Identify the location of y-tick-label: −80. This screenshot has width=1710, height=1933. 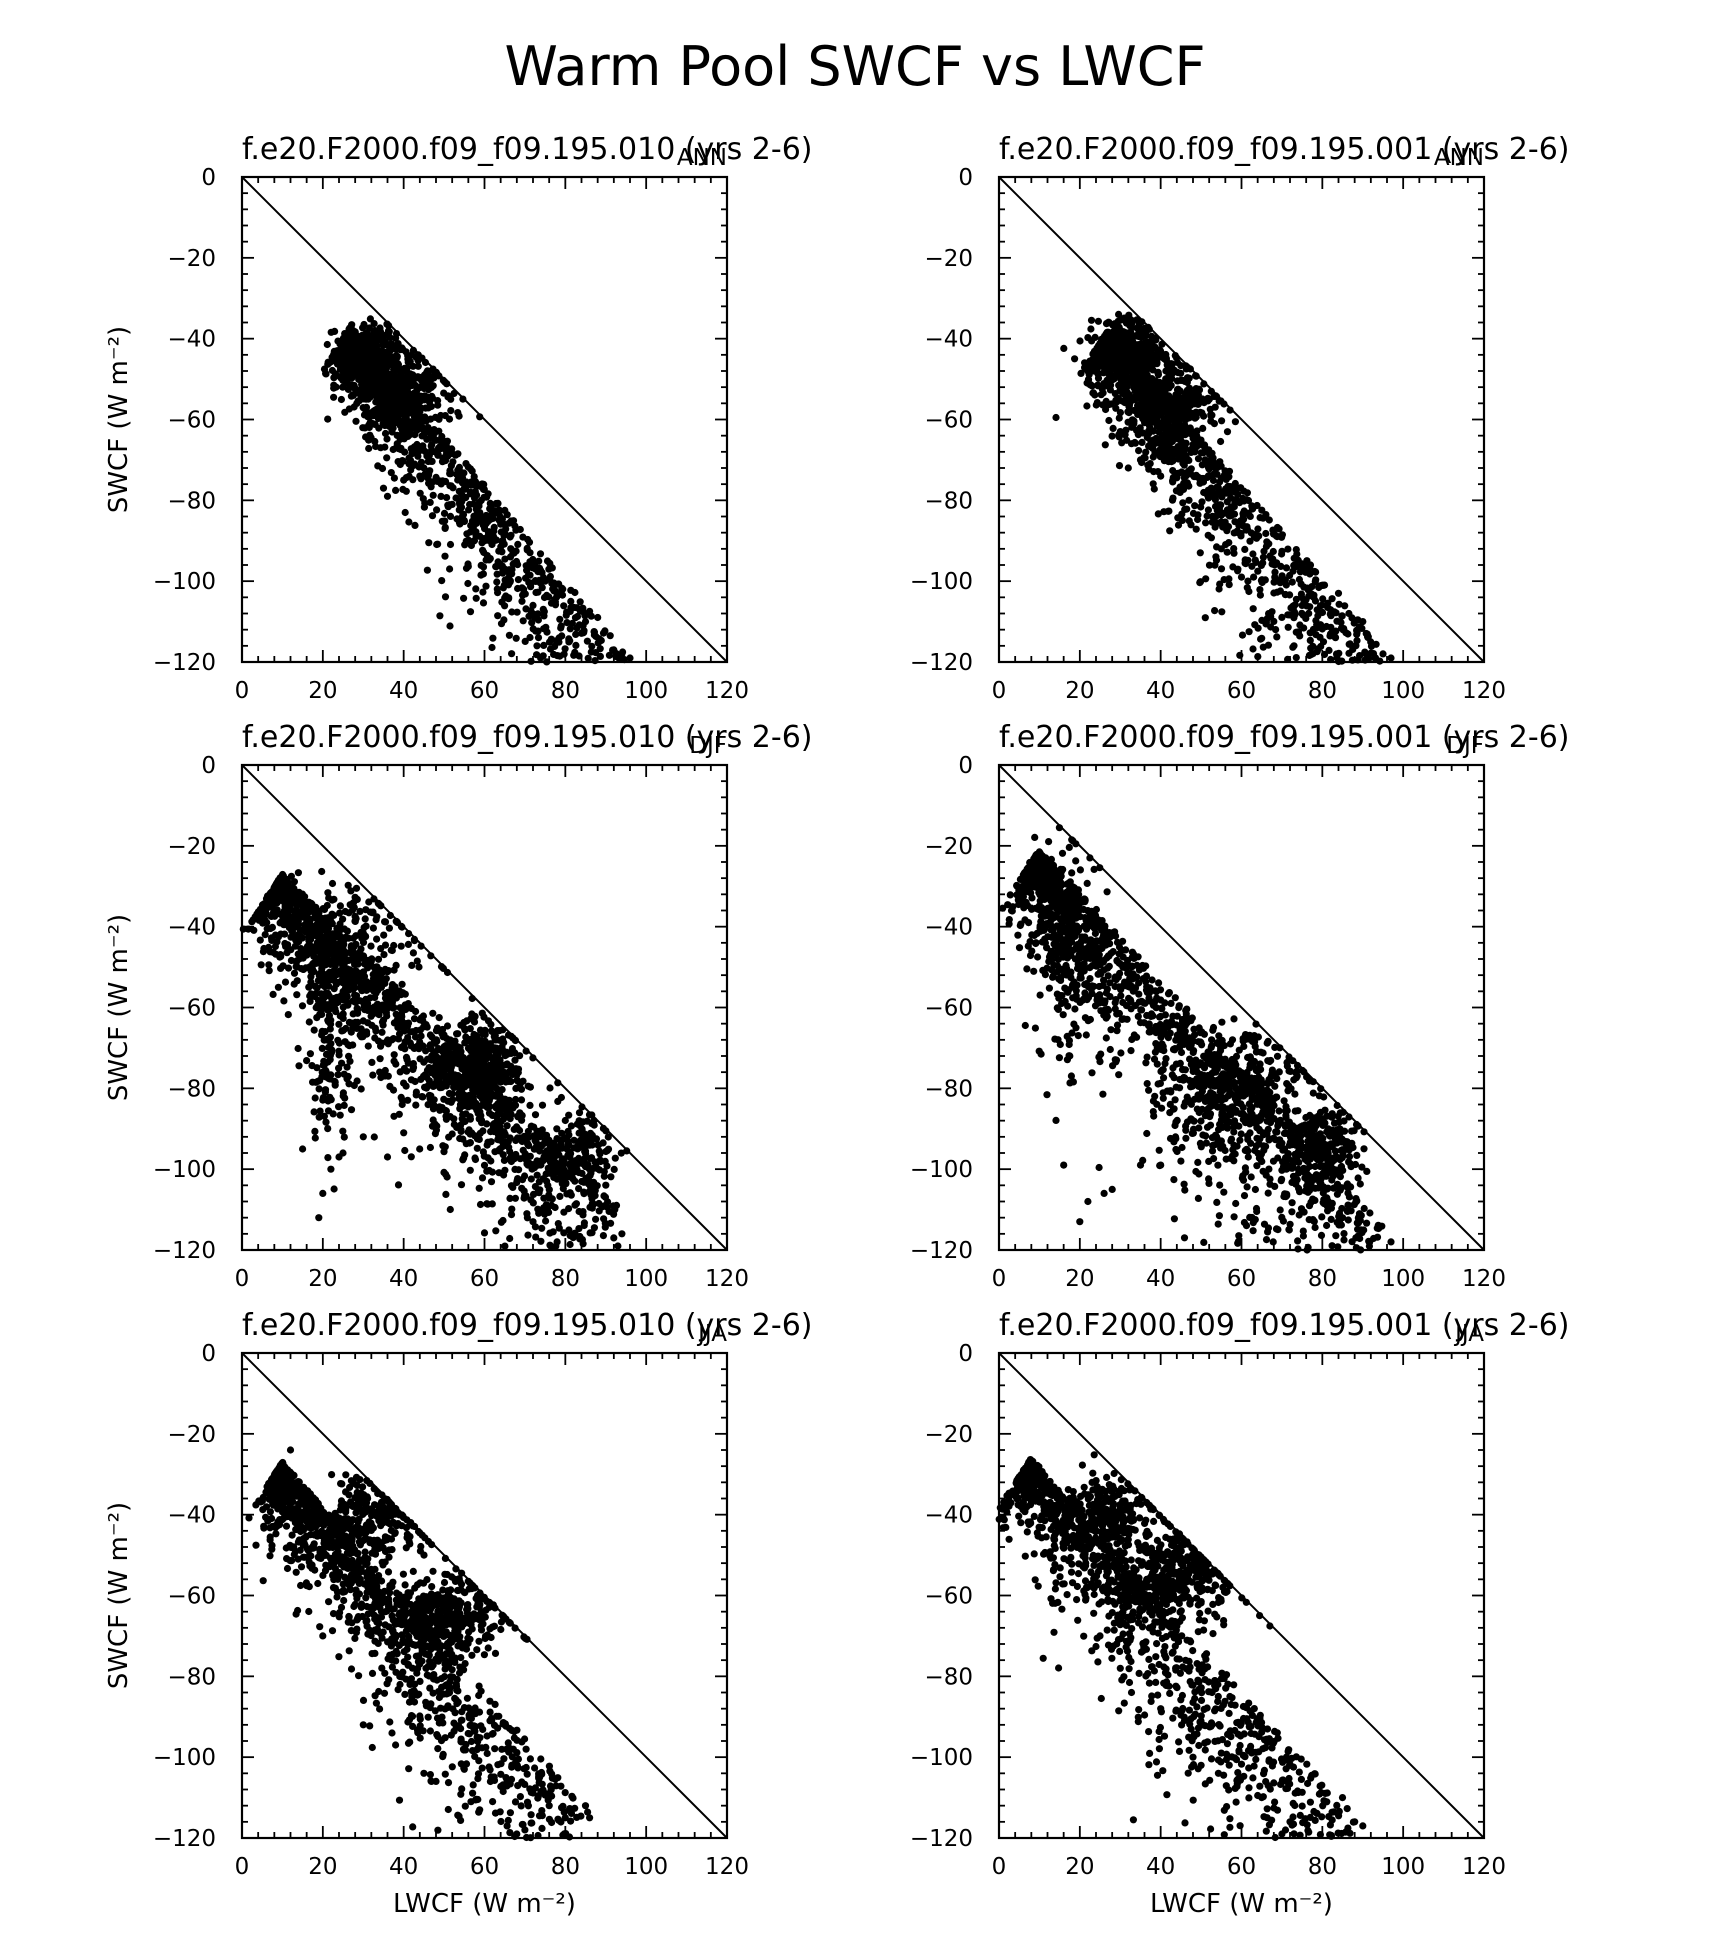
(948, 501).